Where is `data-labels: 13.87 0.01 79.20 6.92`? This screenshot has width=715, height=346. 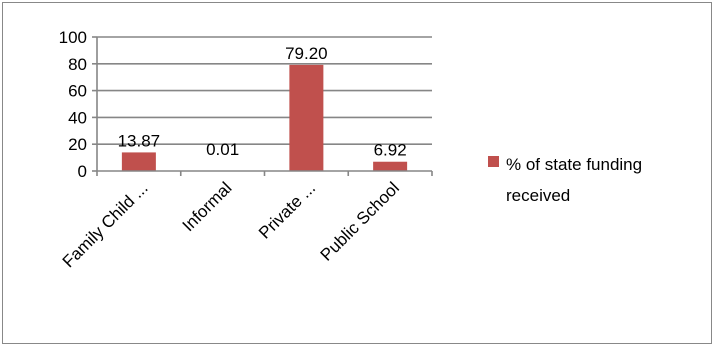
data-labels: 13.87 0.01 79.20 6.92 is located at coordinates (262, 102).